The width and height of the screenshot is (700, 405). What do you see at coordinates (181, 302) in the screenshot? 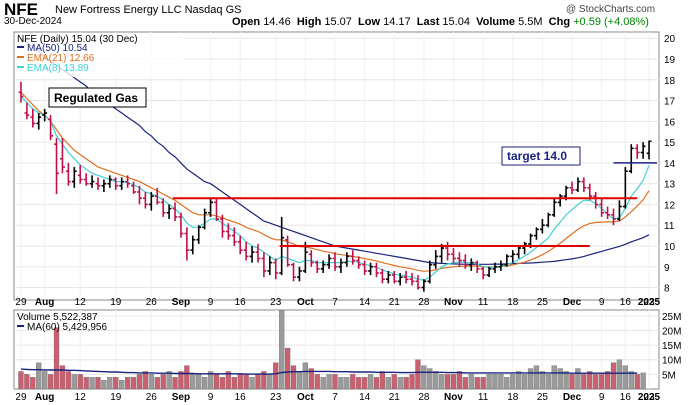
I see `price-x-tick: Sep` at bounding box center [181, 302].